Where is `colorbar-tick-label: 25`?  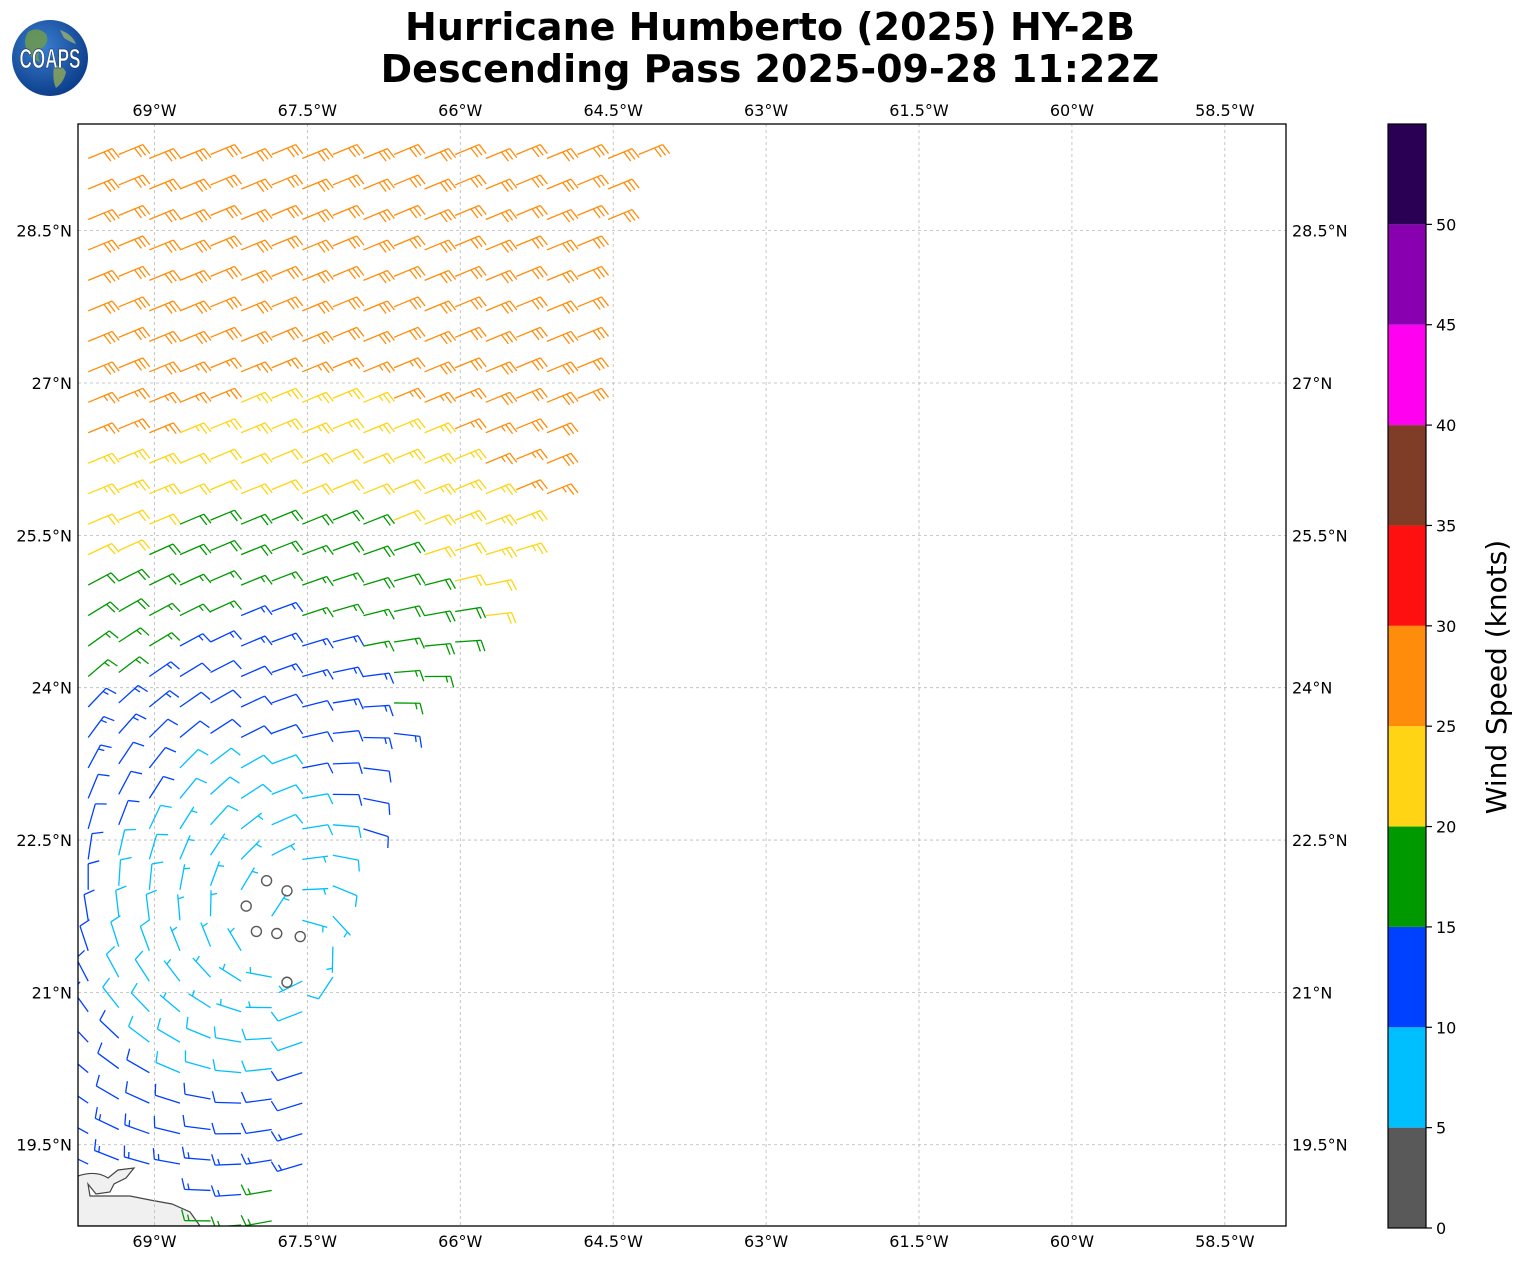
colorbar-tick-label: 25 is located at coordinates (1446, 726).